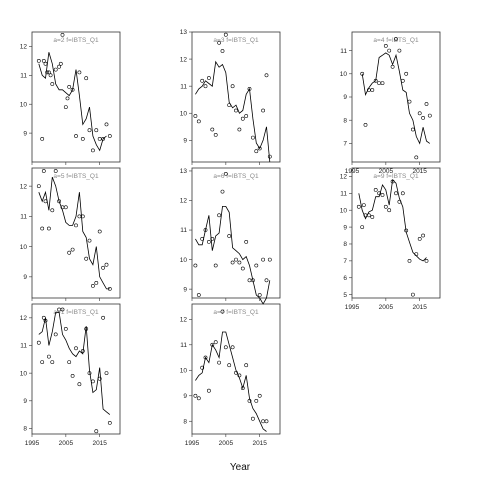 The image size is (480, 480). What do you see at coordinates (70, 98) in the screenshot?
I see `panel-a2: 9 10 11 12 a=2 f=IBTS_Q1` at bounding box center [70, 98].